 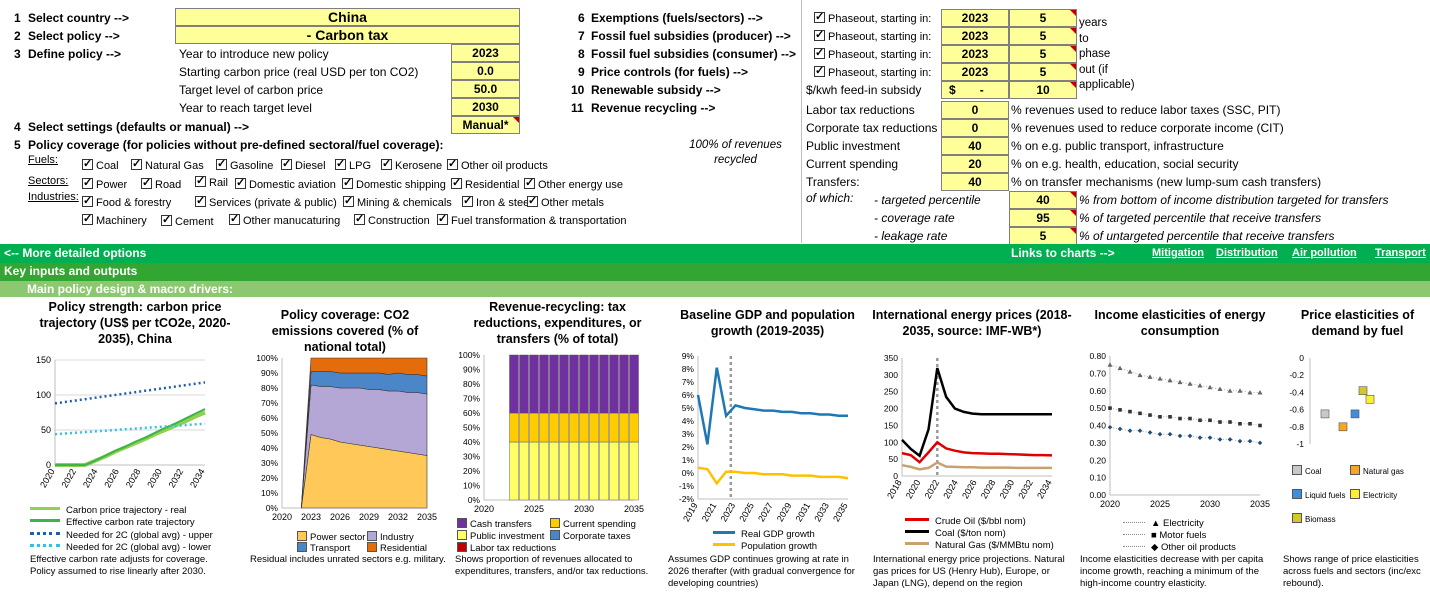 I want to click on y-tick-label: -0.6, so click(x=1296, y=410).